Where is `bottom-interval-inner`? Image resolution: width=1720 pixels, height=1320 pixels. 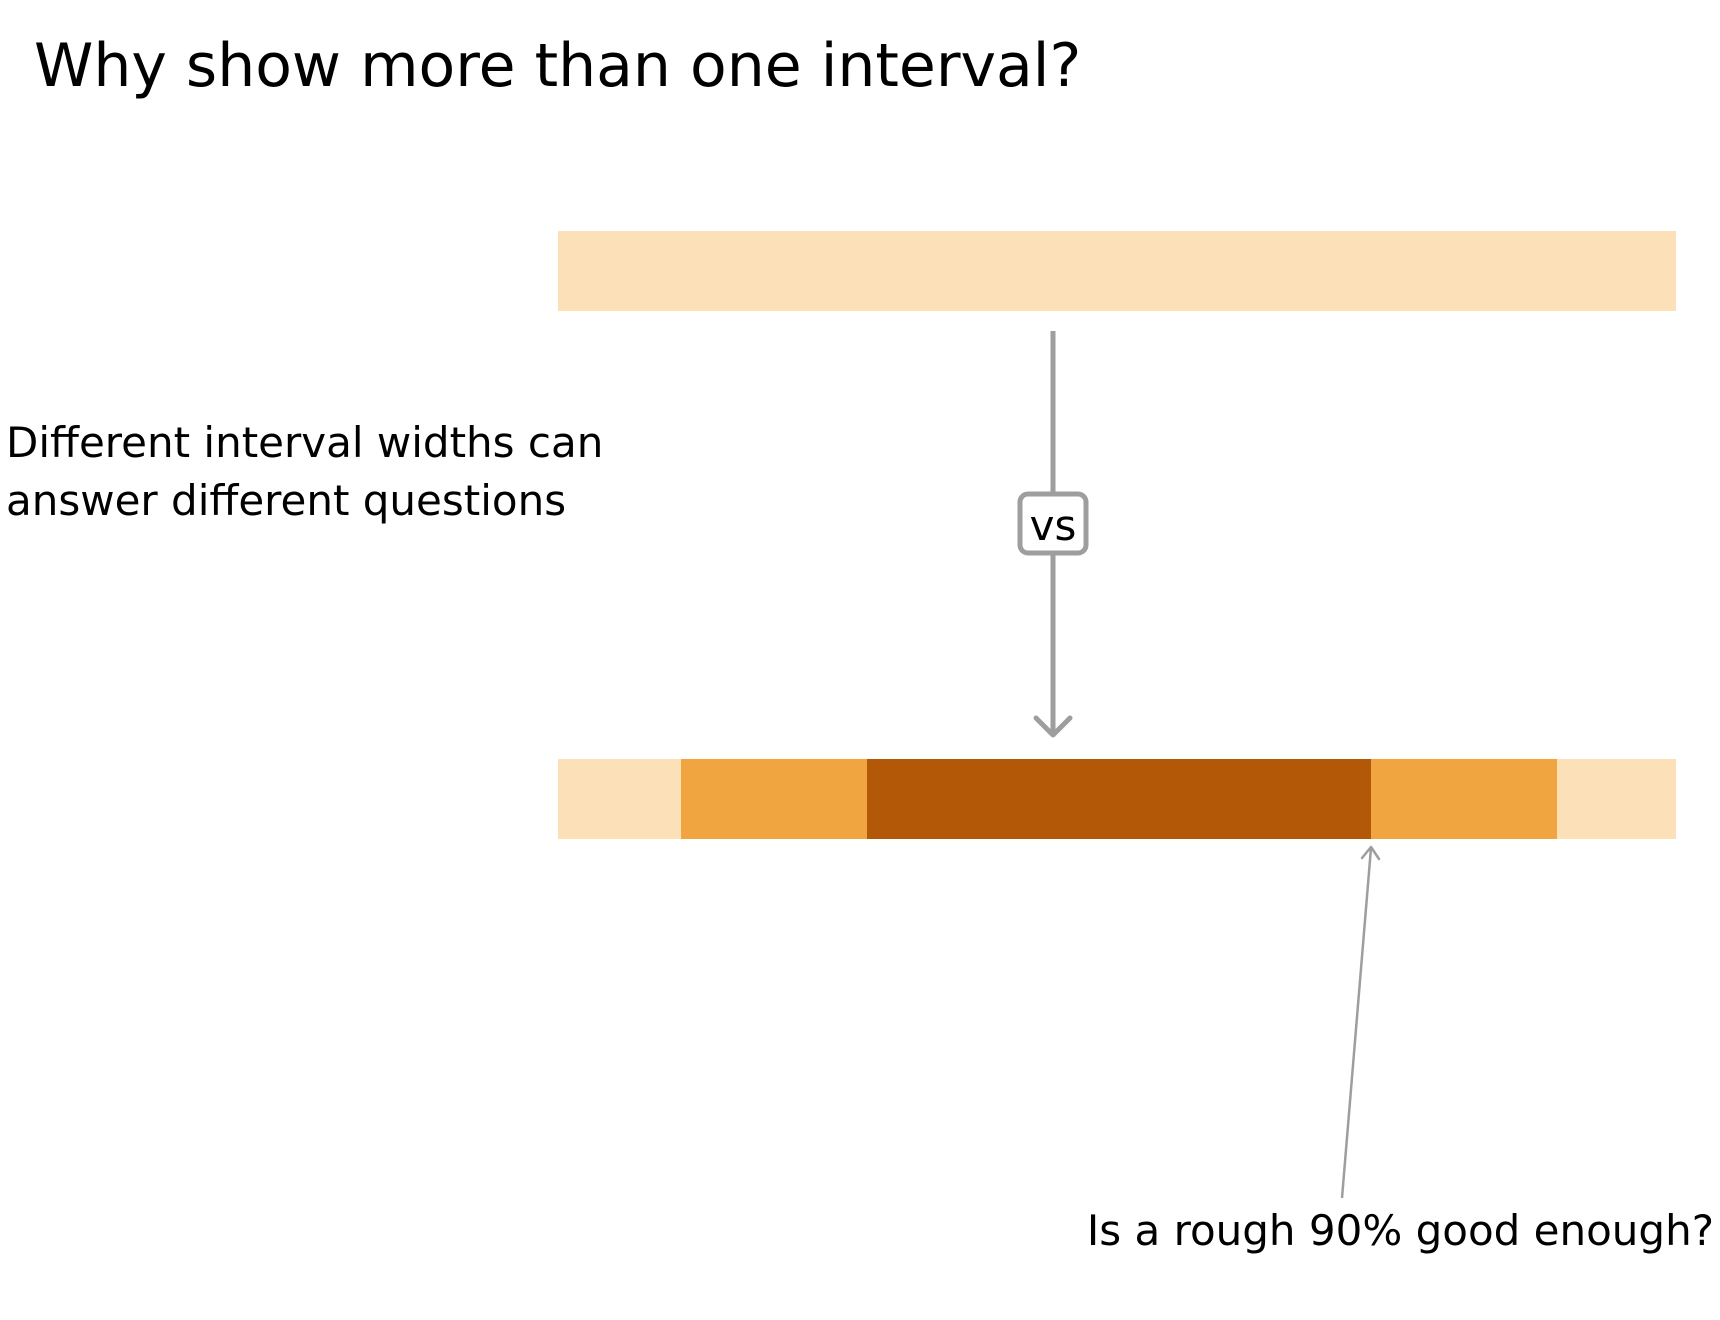
bottom-interval-inner is located at coordinates (1119, 799).